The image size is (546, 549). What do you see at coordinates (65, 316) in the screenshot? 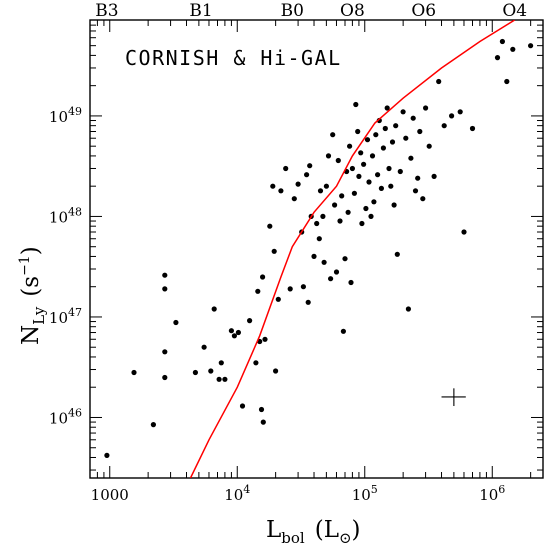
I see `y-tick-label: 1047` at bounding box center [65, 316].